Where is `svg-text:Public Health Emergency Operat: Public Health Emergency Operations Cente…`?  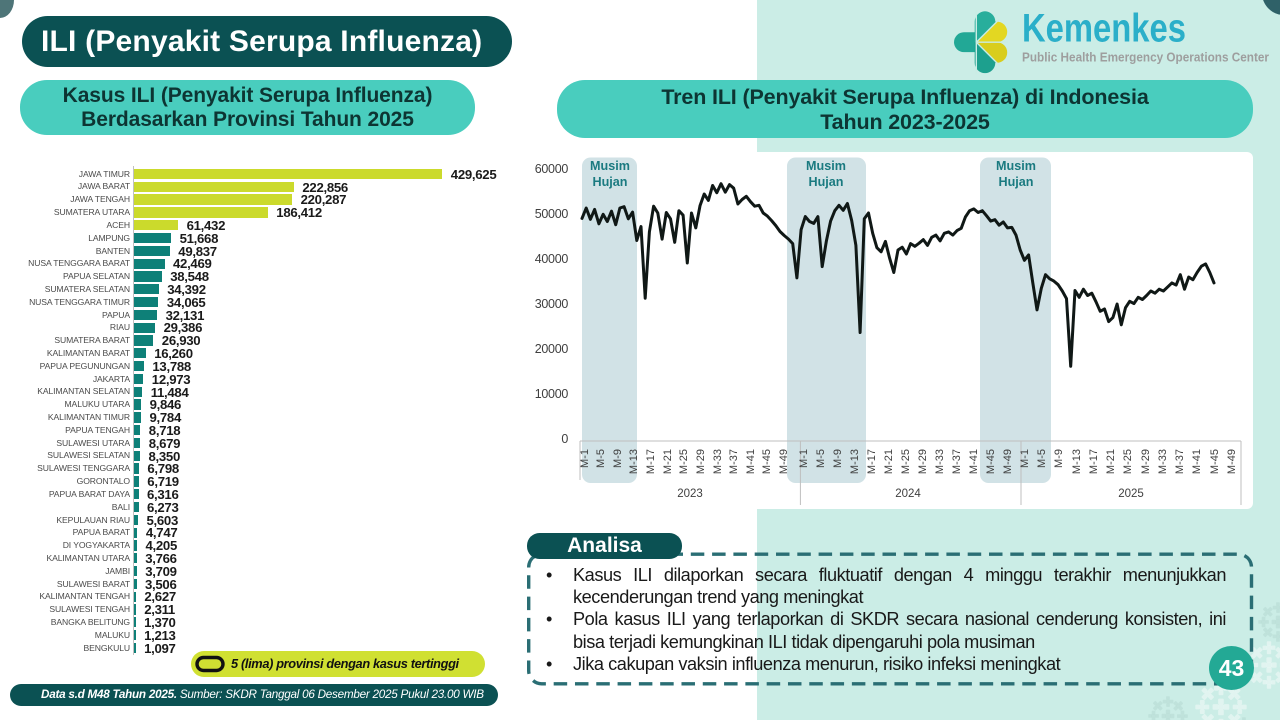
svg-text:Public Health Emergency Operat: Public Health Emergency Operations Cente… is located at coordinates (1145, 57).